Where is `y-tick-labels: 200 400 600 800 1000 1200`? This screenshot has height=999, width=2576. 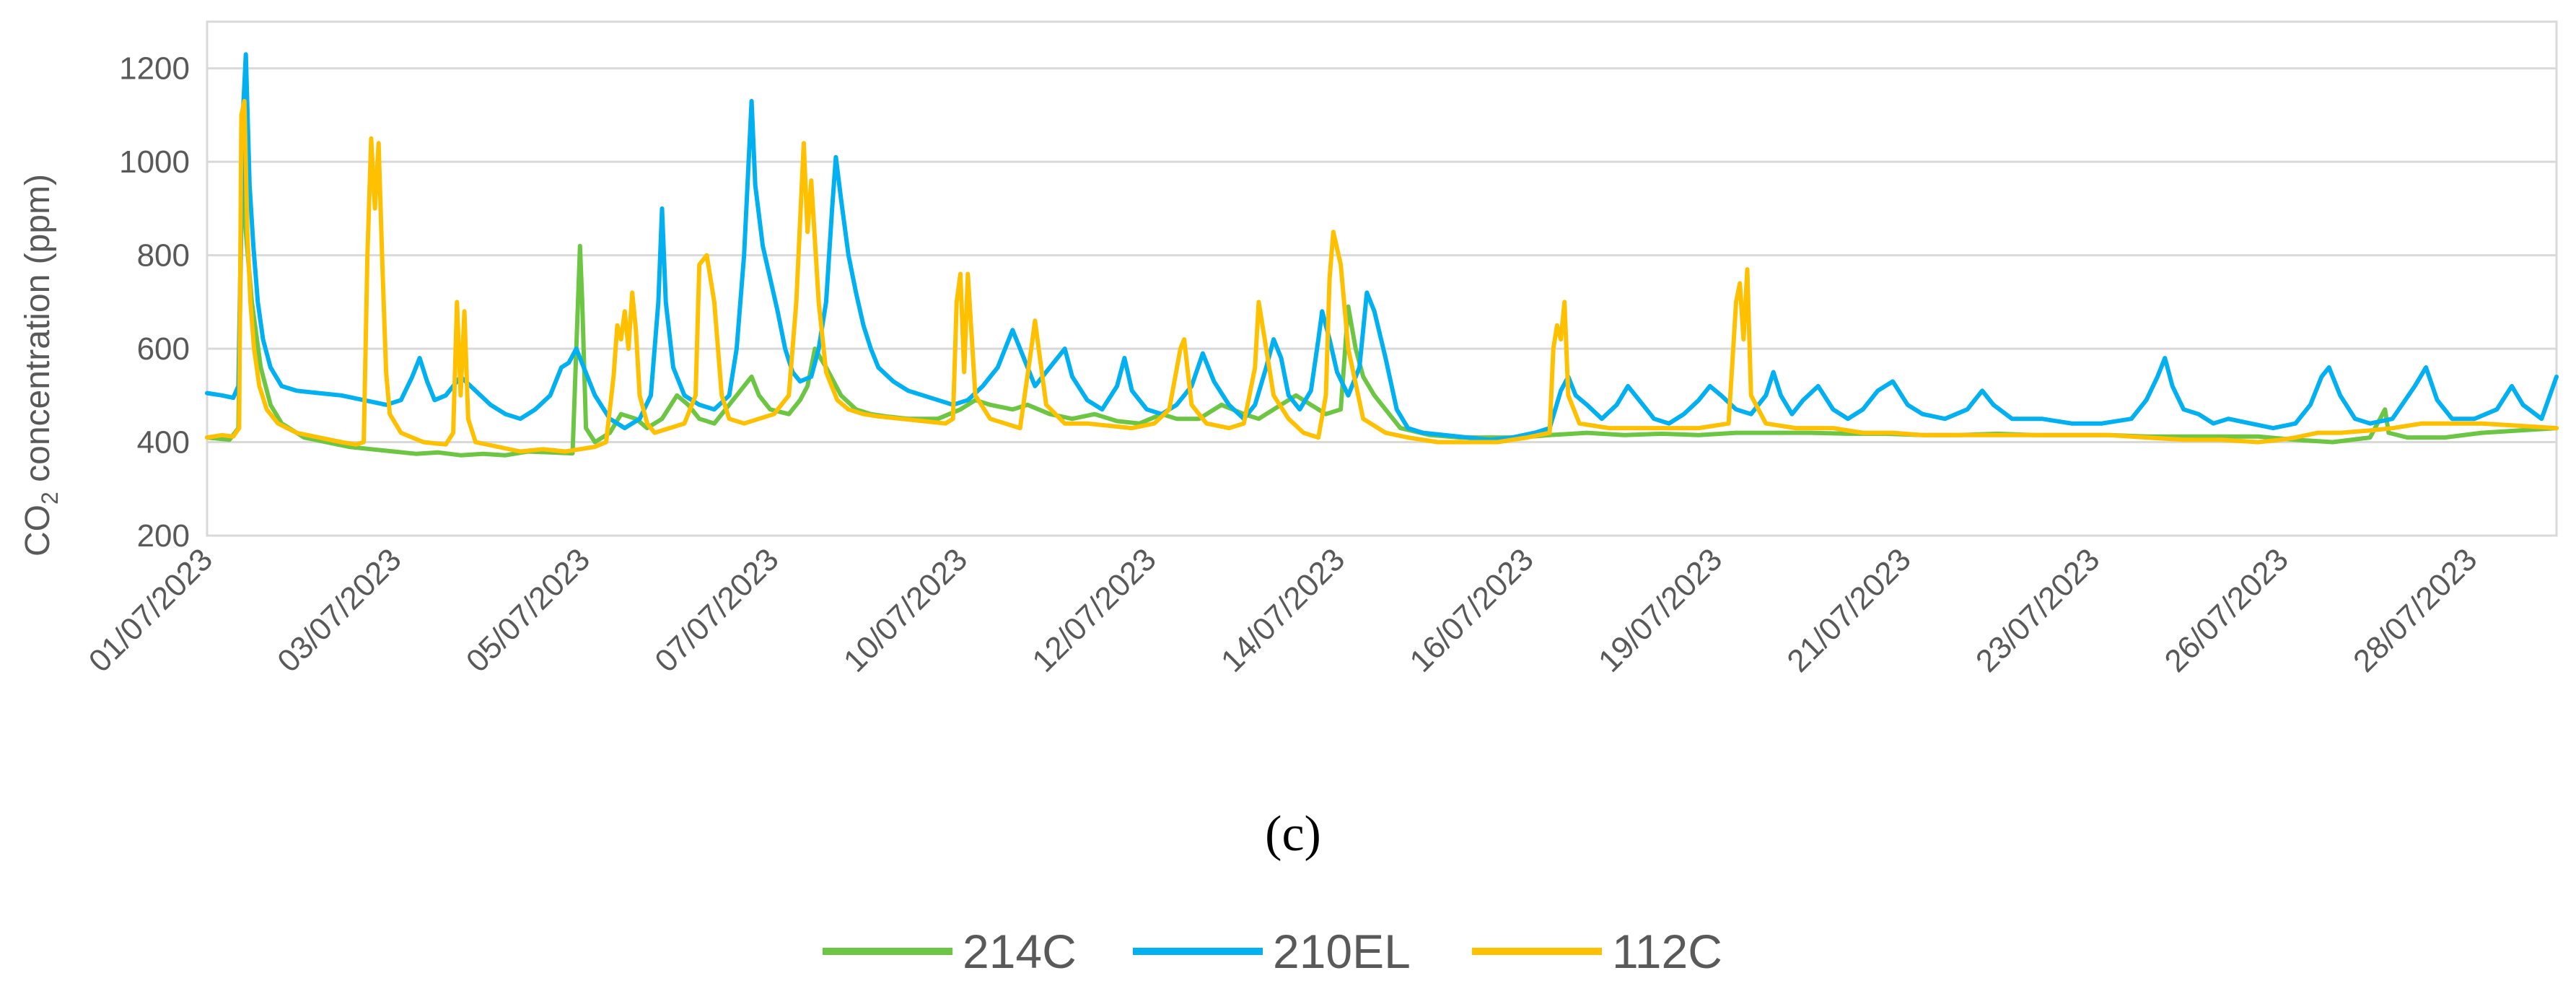 y-tick-labels: 200 400 600 800 1000 1200 is located at coordinates (154, 303).